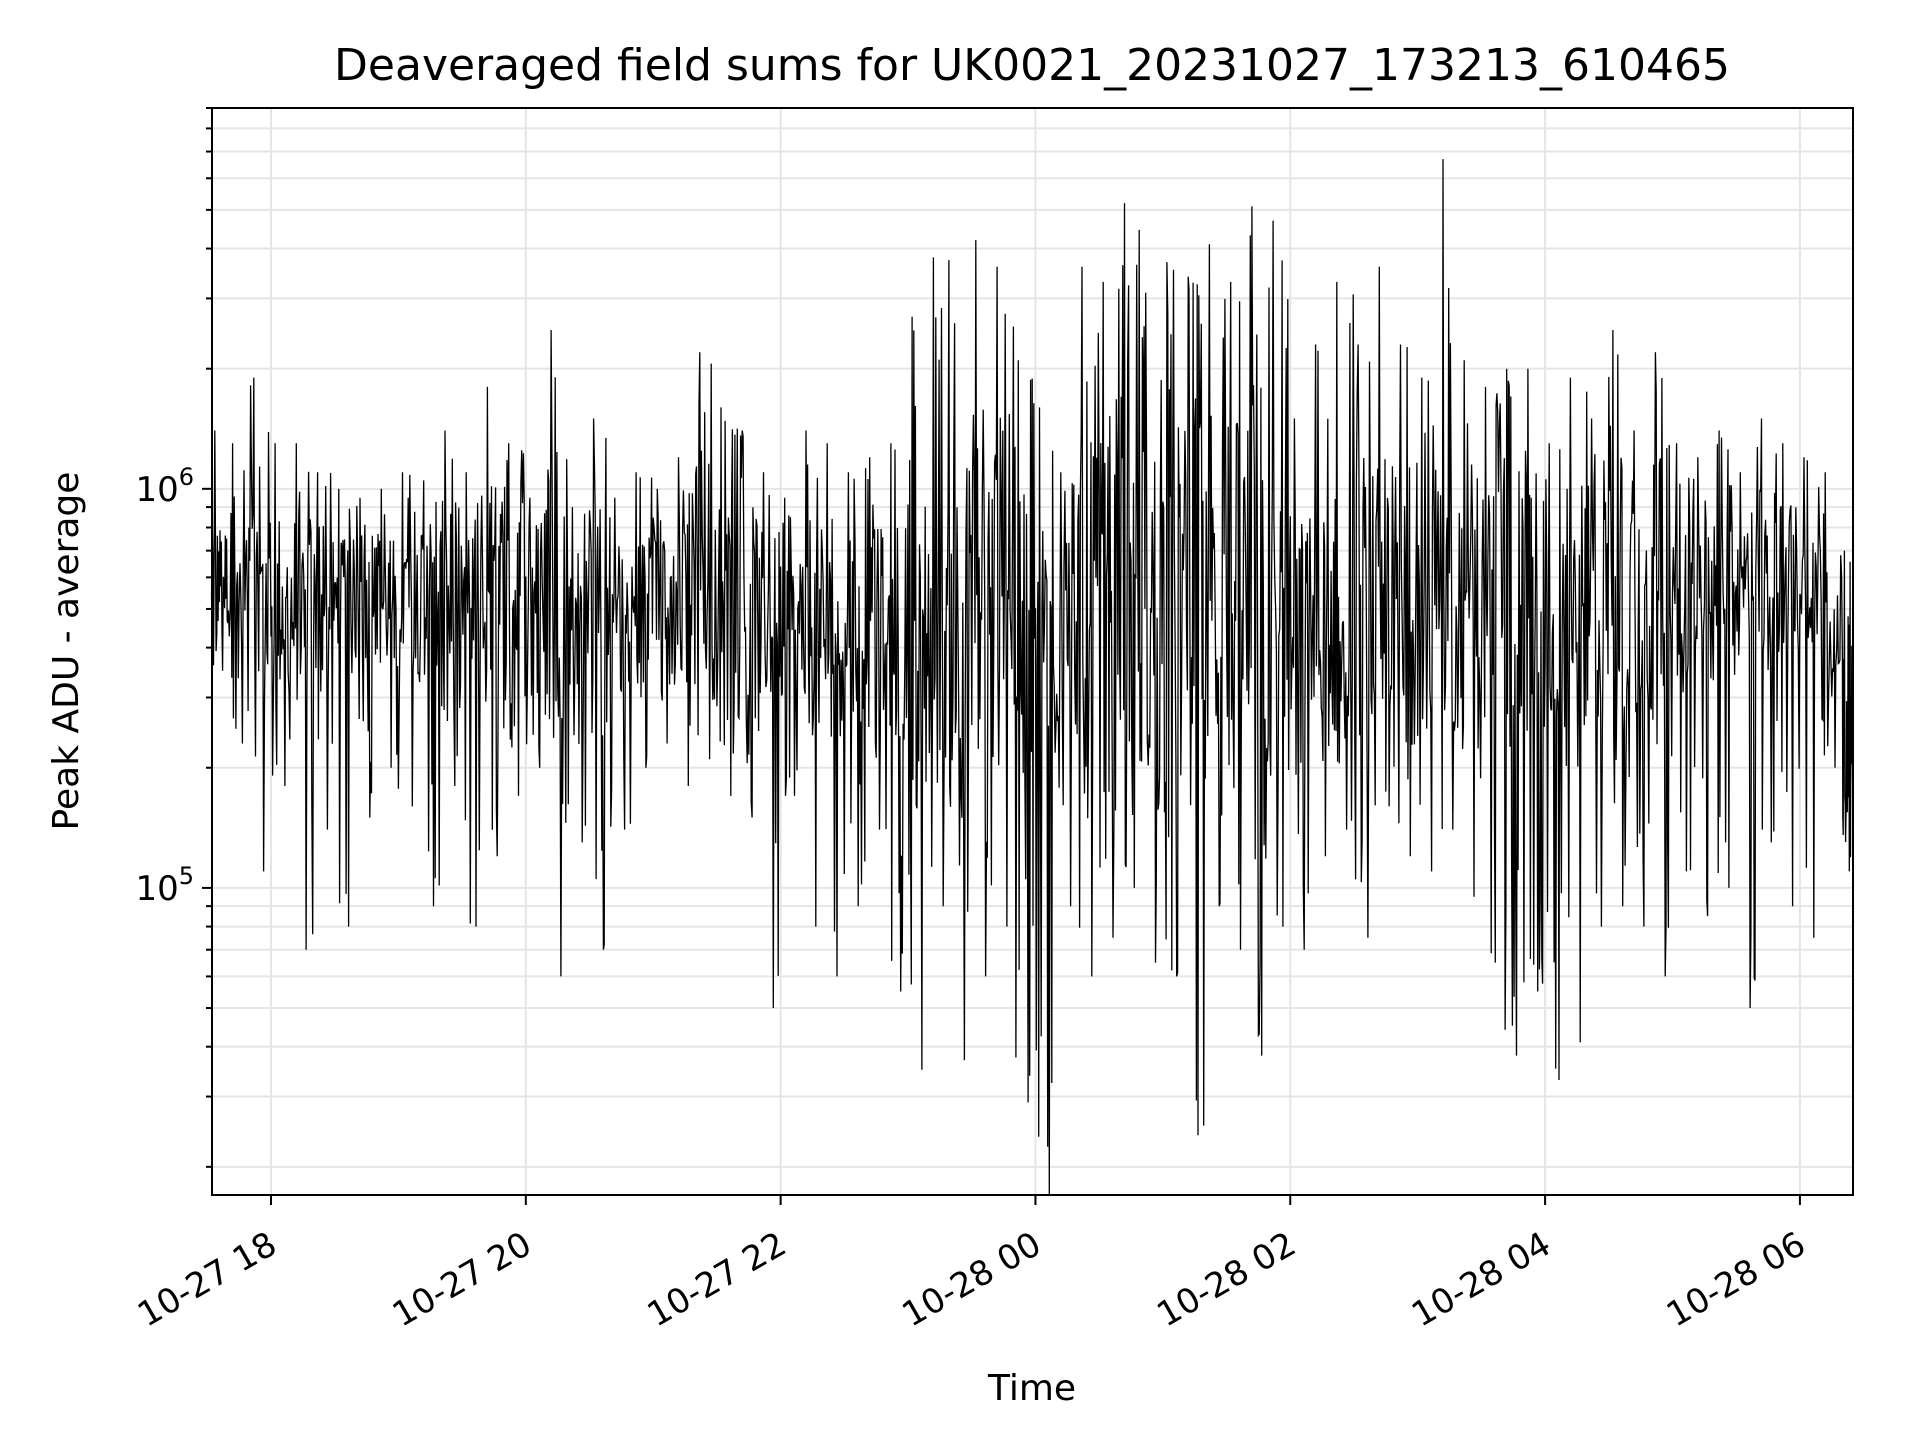  What do you see at coordinates (164, 486) in the screenshot?
I see `y-tick-label: 10⁶` at bounding box center [164, 486].